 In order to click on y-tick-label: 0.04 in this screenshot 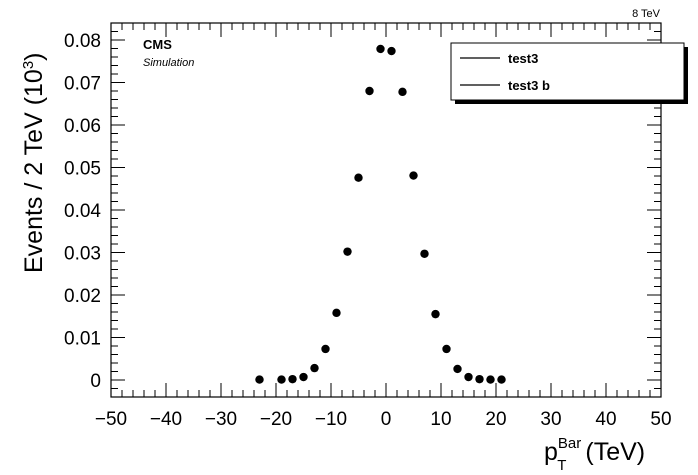, I will do `click(82, 211)`.